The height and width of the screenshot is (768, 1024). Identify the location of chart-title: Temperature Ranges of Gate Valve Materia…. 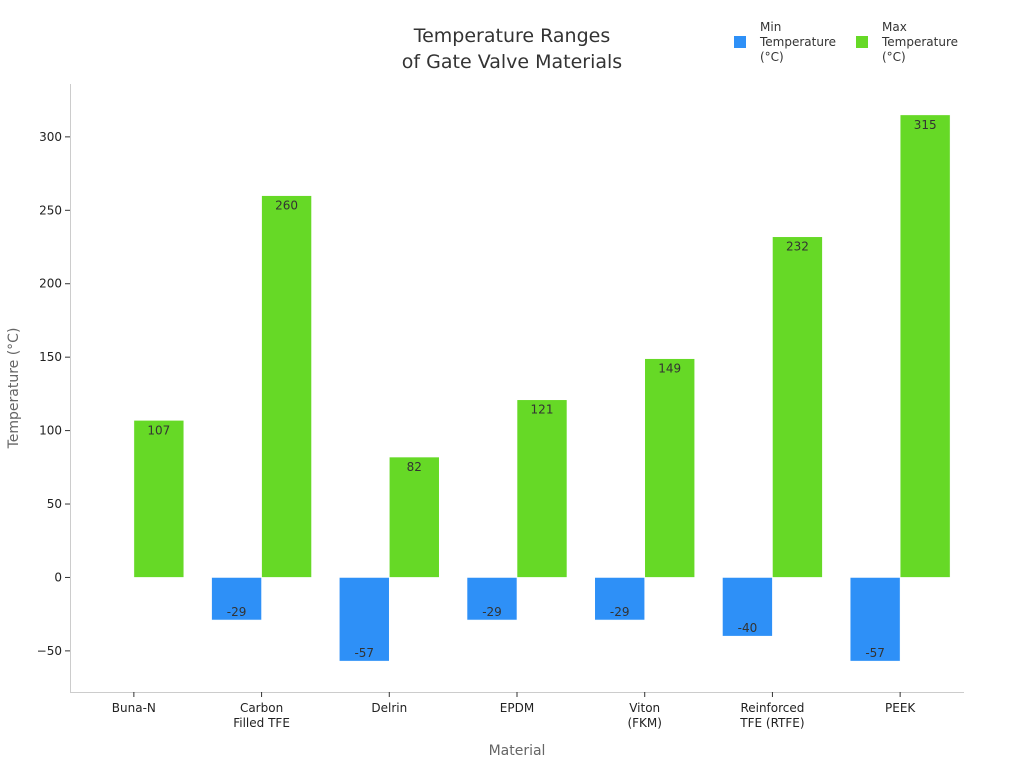
(512, 49).